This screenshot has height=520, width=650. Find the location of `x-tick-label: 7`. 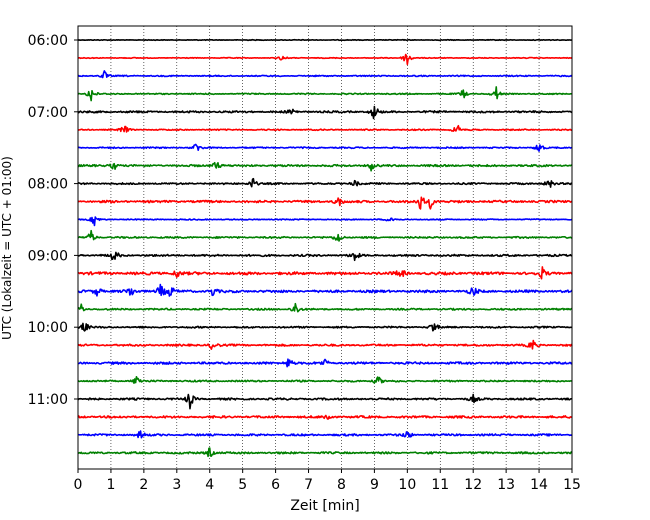

x-tick-label: 7 is located at coordinates (308, 485).